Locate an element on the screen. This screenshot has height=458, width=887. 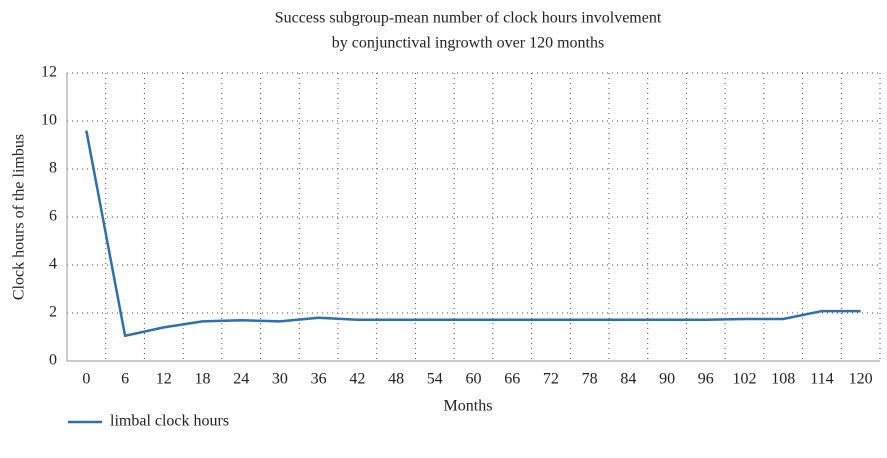
x-tick-label: 30 is located at coordinates (280, 379).